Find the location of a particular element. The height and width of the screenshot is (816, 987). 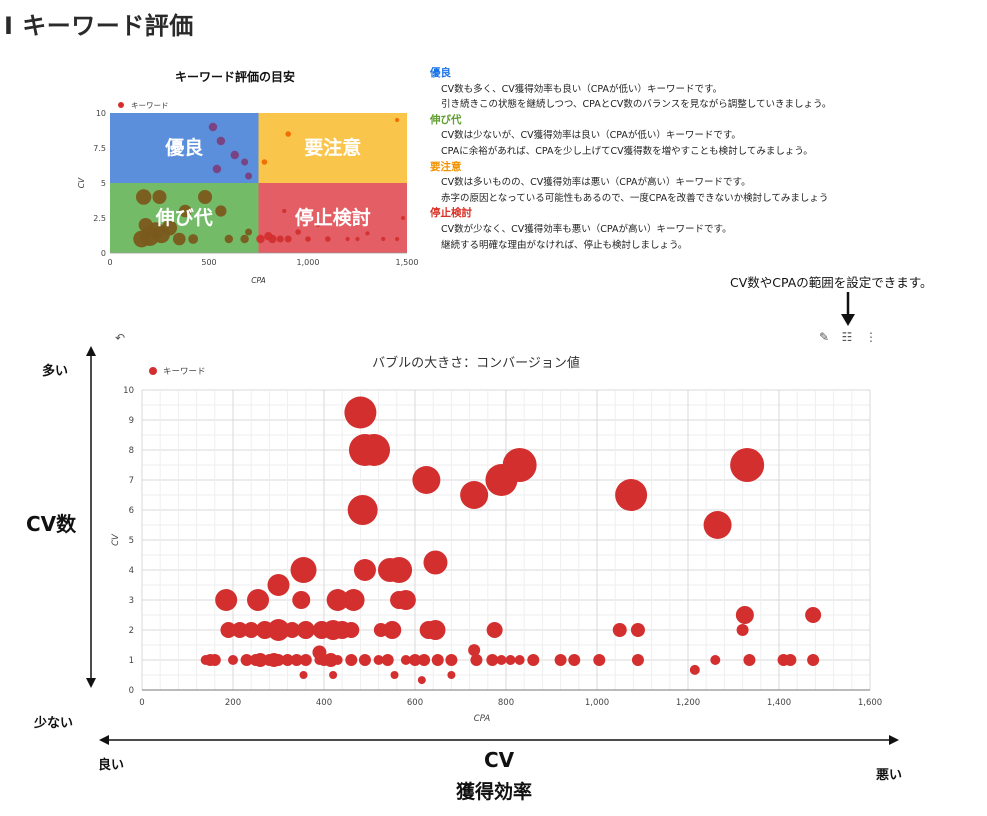

more-vert-icon: ⋮ is located at coordinates (871, 337).